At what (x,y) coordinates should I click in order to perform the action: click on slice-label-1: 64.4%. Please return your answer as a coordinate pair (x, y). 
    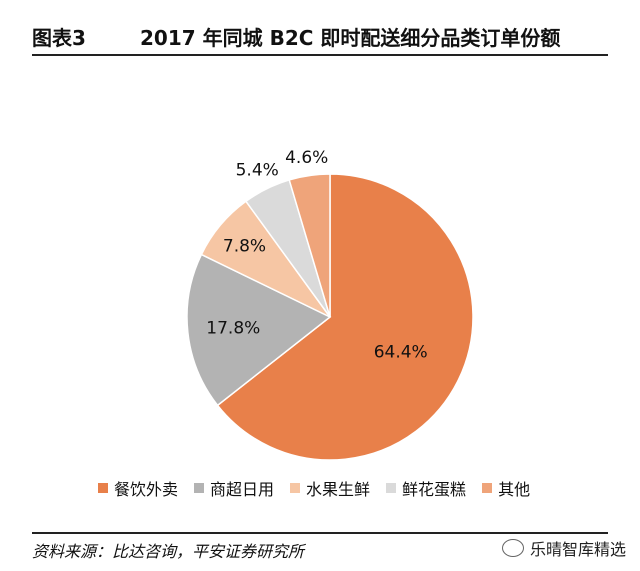
    Looking at the image, I should click on (401, 352).